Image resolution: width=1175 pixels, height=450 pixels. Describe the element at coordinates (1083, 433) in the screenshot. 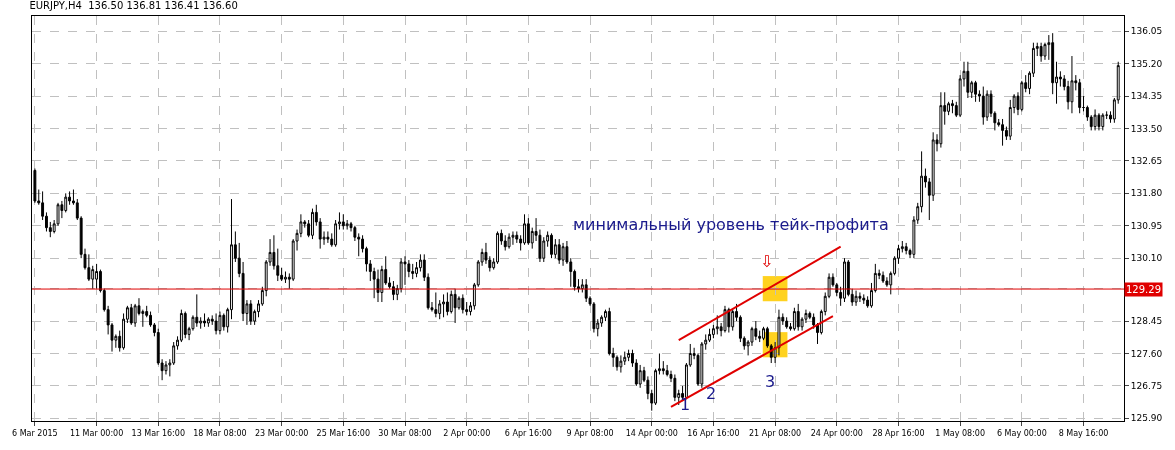

I see `x-tick-label: 8 May 16:00` at that location.